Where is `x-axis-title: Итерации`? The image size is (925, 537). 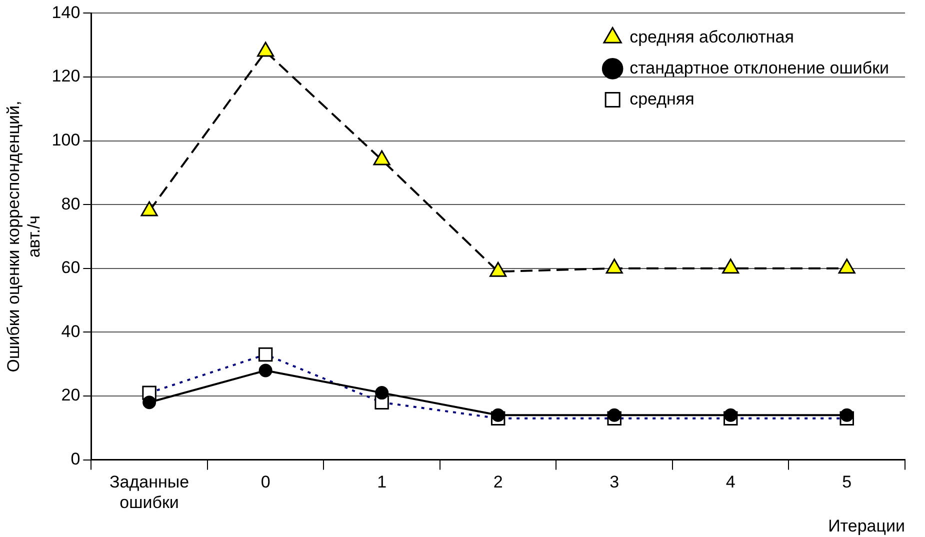 x-axis-title: Итерации is located at coordinates (866, 526).